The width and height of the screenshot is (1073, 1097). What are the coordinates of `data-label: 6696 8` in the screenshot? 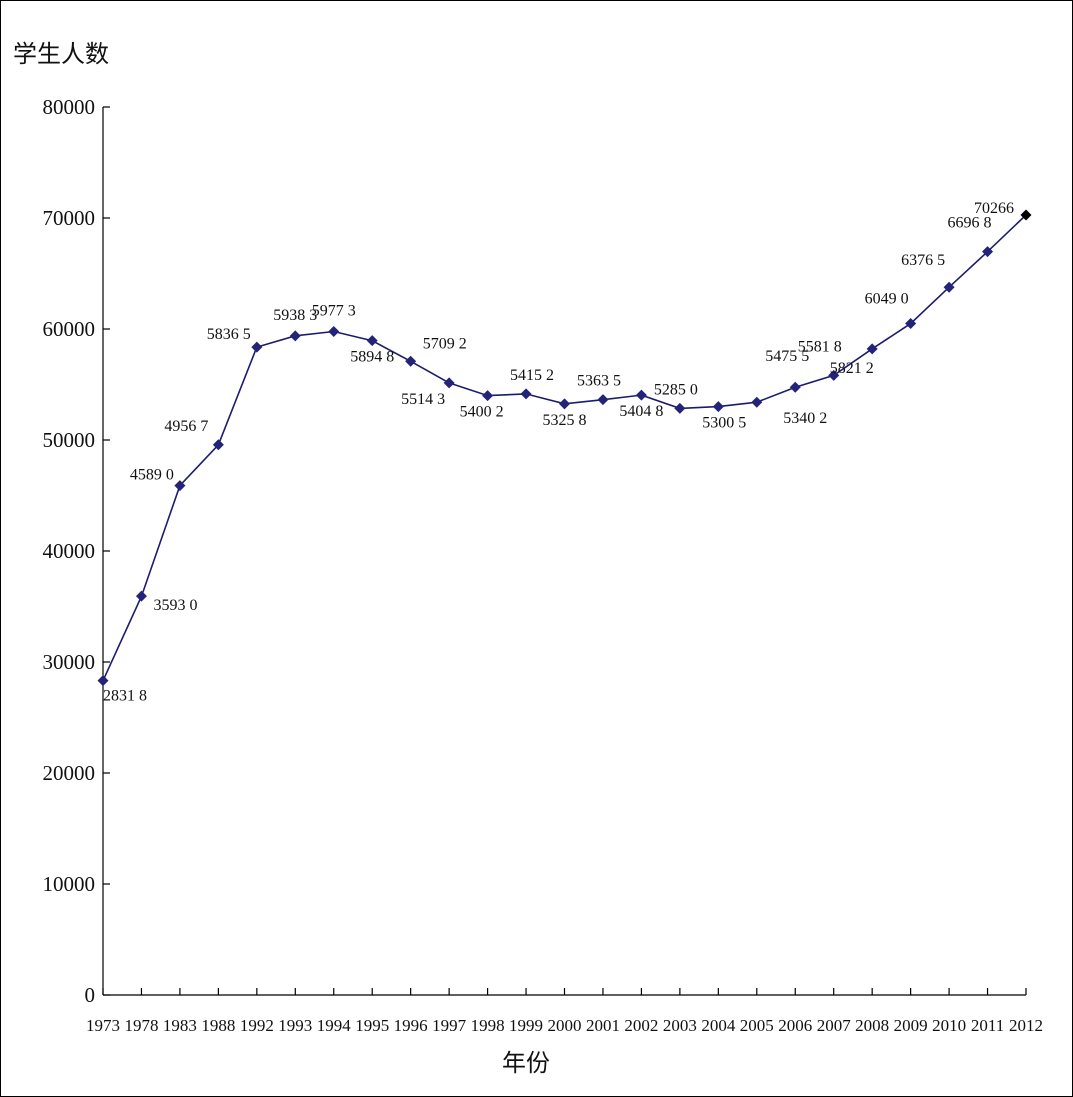 It's located at (970, 223).